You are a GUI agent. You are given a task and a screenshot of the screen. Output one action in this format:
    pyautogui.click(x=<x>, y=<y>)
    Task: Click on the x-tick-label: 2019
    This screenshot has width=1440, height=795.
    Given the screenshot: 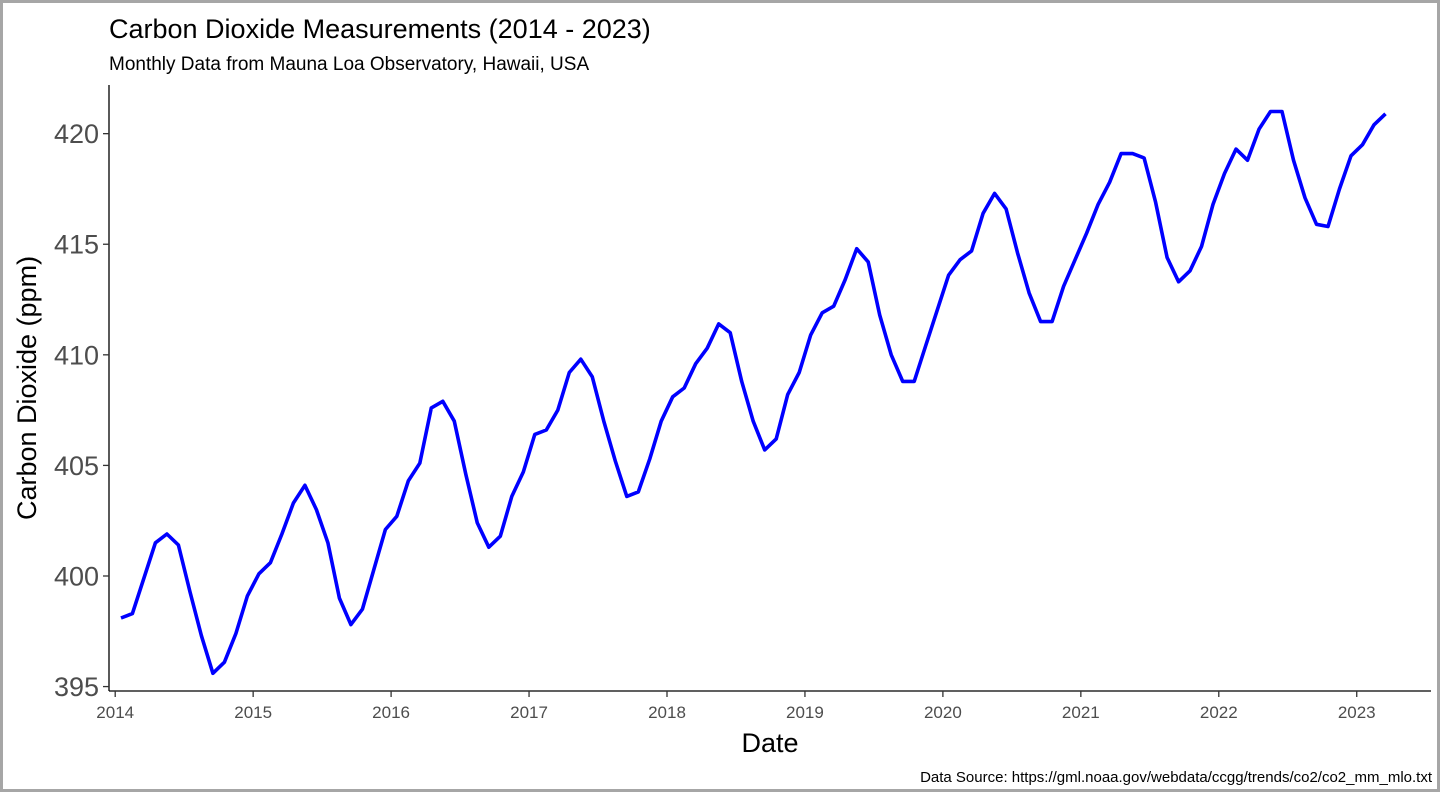 What is the action you would take?
    pyautogui.click(x=805, y=712)
    